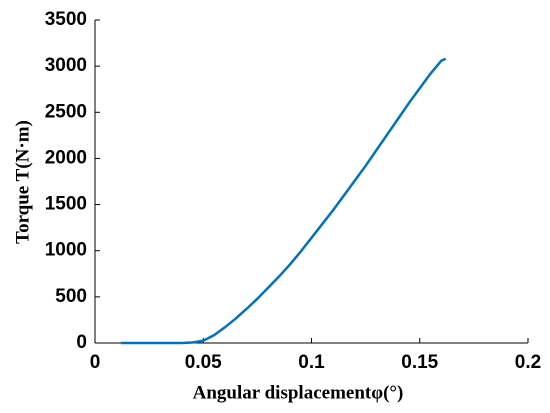 This screenshot has width=550, height=413. Describe the element at coordinates (66, 250) in the screenshot. I see `y-tick-label: 1000` at that location.